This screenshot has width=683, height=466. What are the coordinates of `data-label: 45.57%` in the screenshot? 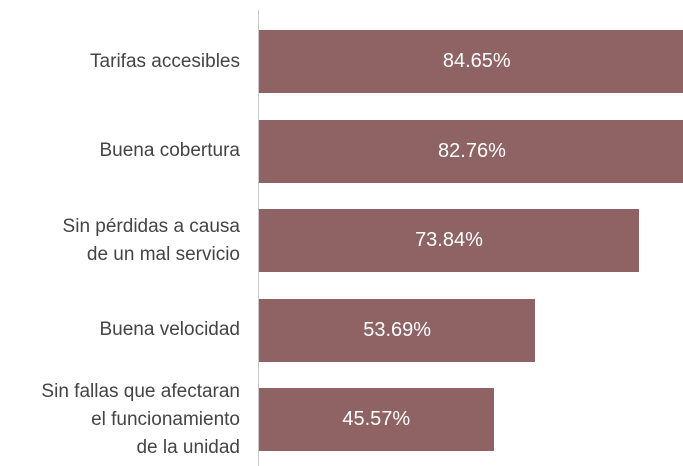 It's located at (376, 419).